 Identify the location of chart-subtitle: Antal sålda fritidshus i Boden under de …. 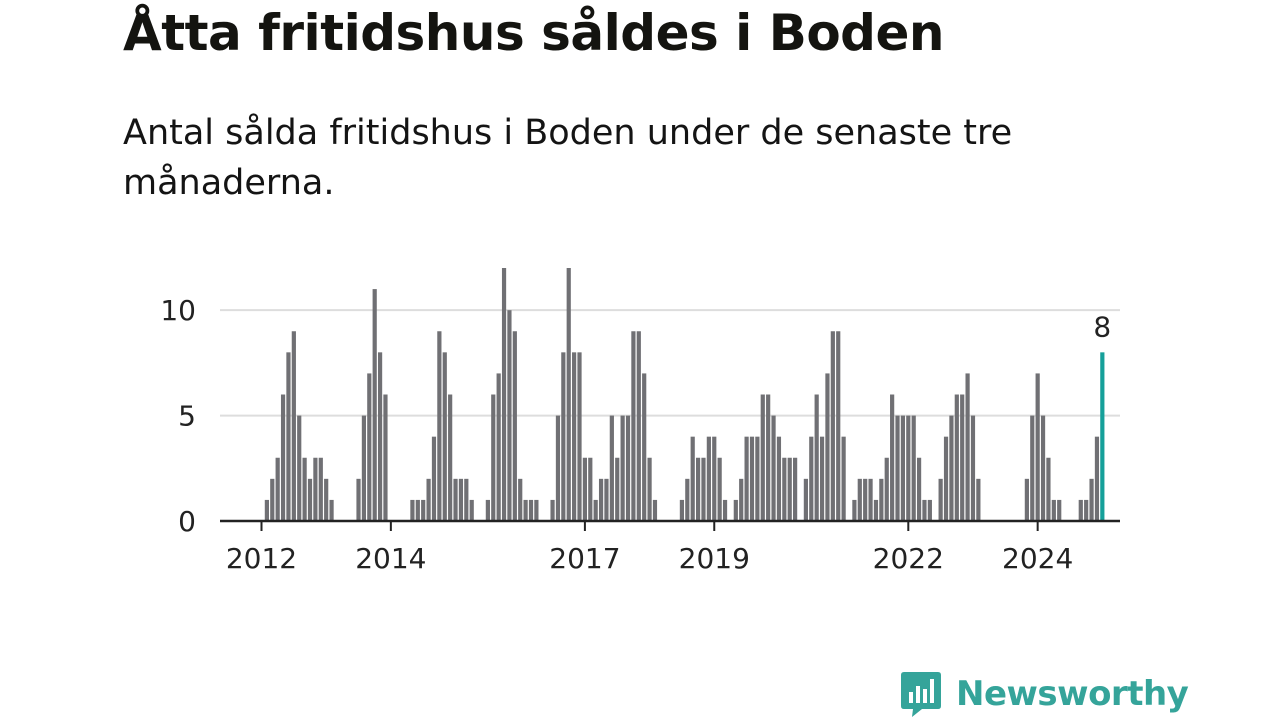
(568, 158).